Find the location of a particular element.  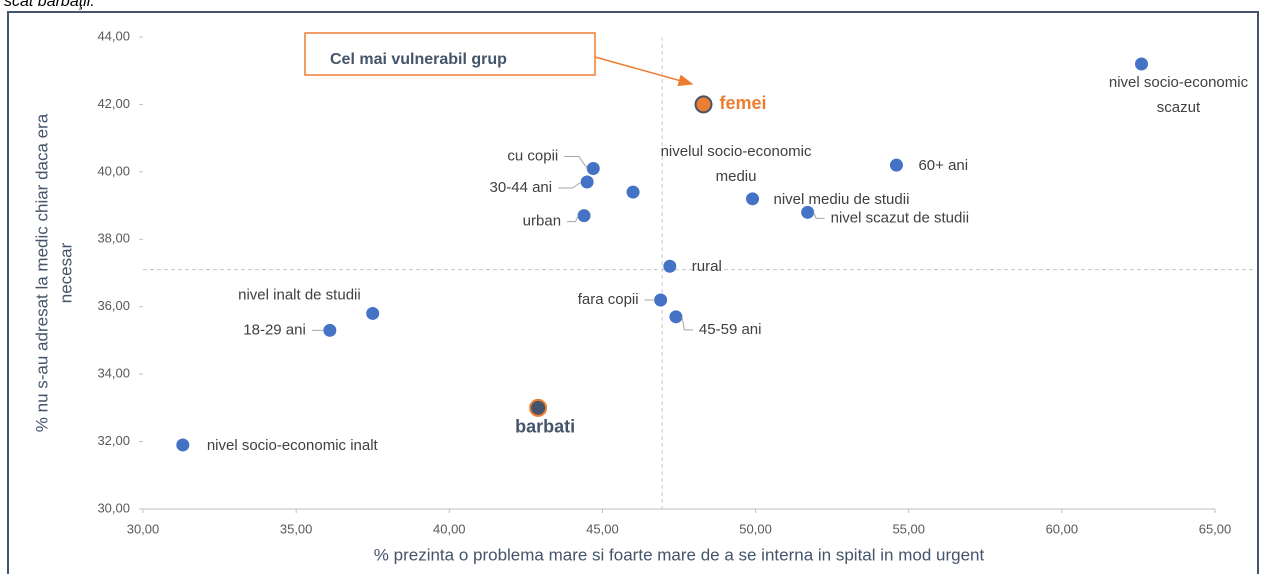

x-tick-label: 65,00 is located at coordinates (1215, 528).